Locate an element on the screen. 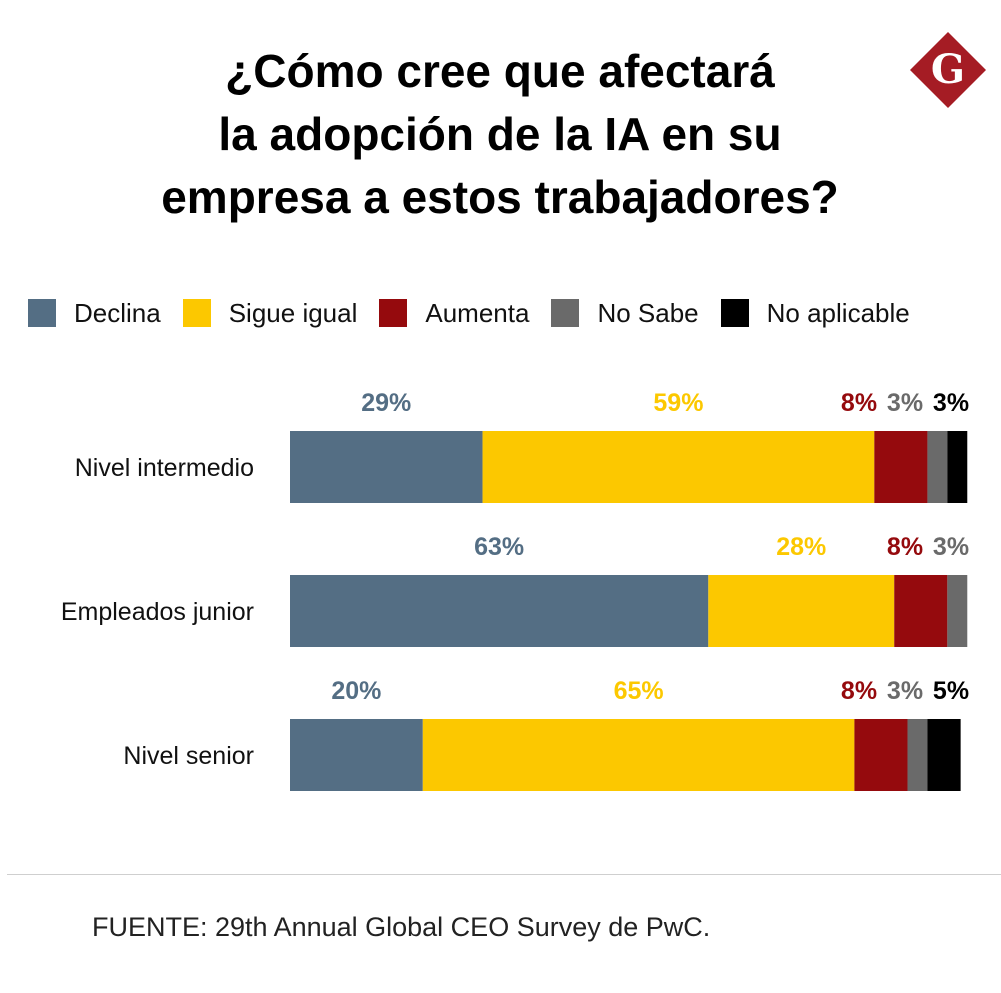  bar-segment-nivel-senior-no-aplicable is located at coordinates (944, 755).